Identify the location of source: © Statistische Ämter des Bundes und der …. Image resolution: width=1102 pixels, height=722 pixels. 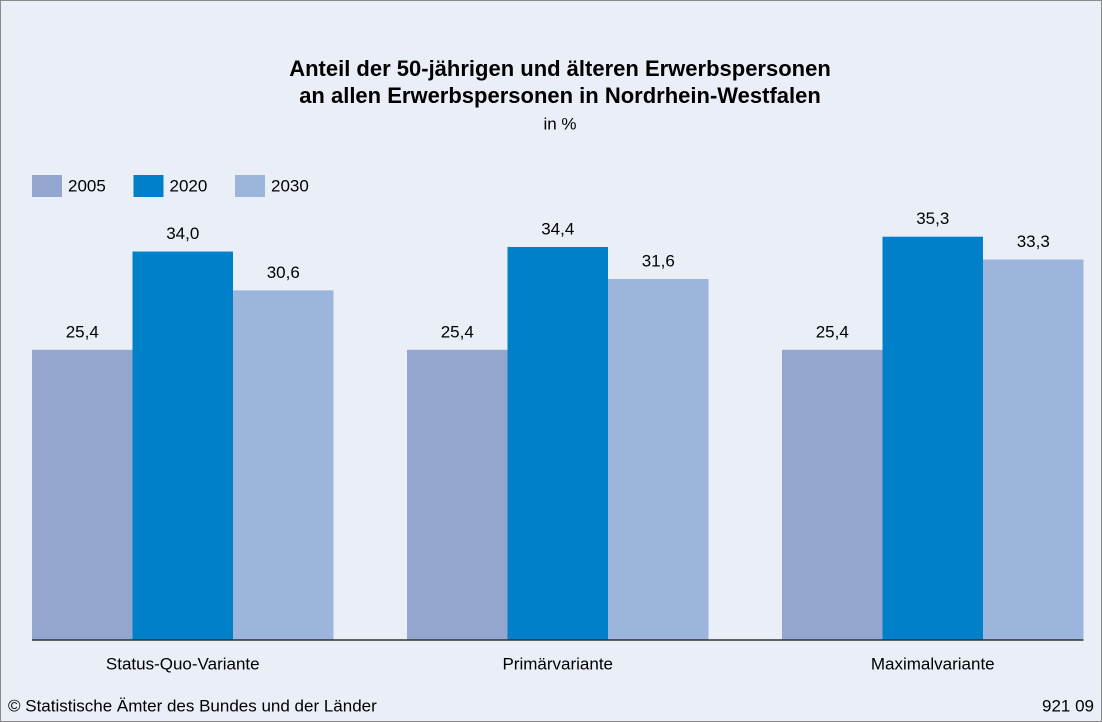
(192, 705).